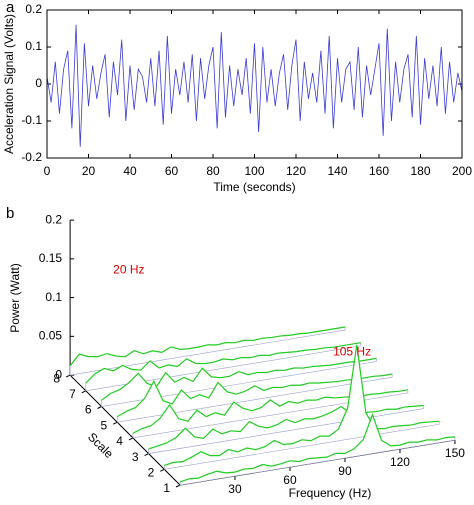 This screenshot has height=505, width=474. Describe the element at coordinates (9, 84) in the screenshot. I see `y-axis-label: Acceleration Signal (Volts)` at that location.